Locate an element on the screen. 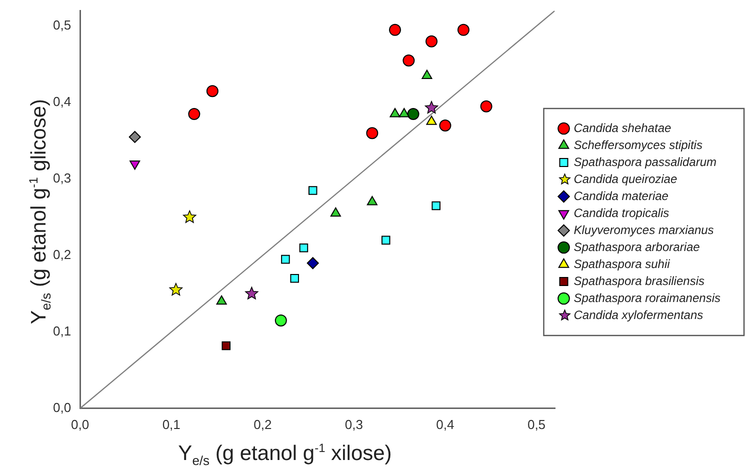 This screenshot has height=474, width=745. x-tick-label: 0,5 is located at coordinates (536, 424).